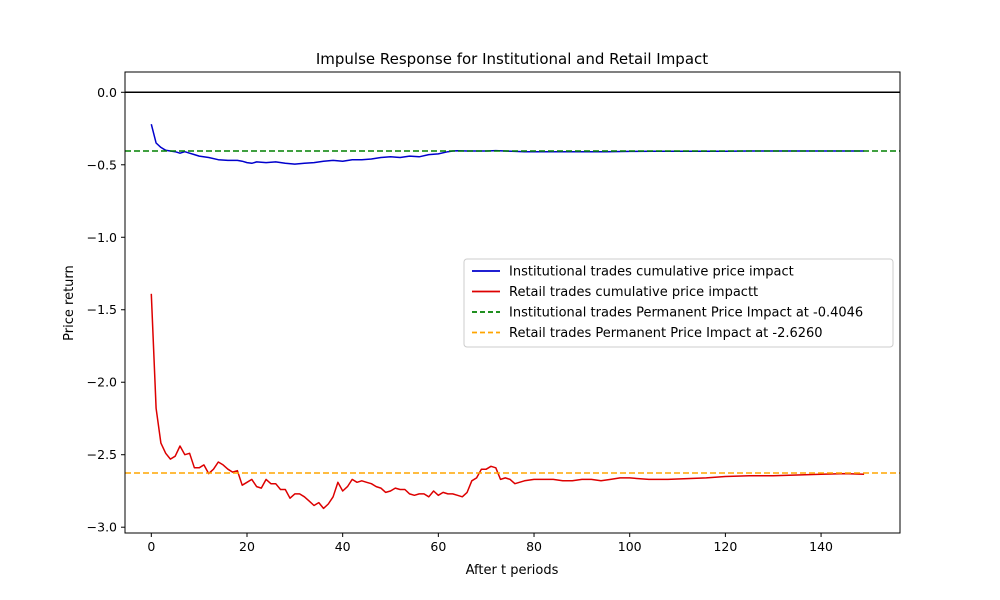 This screenshot has width=1000, height=600. I want to click on y-tick-label: −0.5, so click(102, 164).